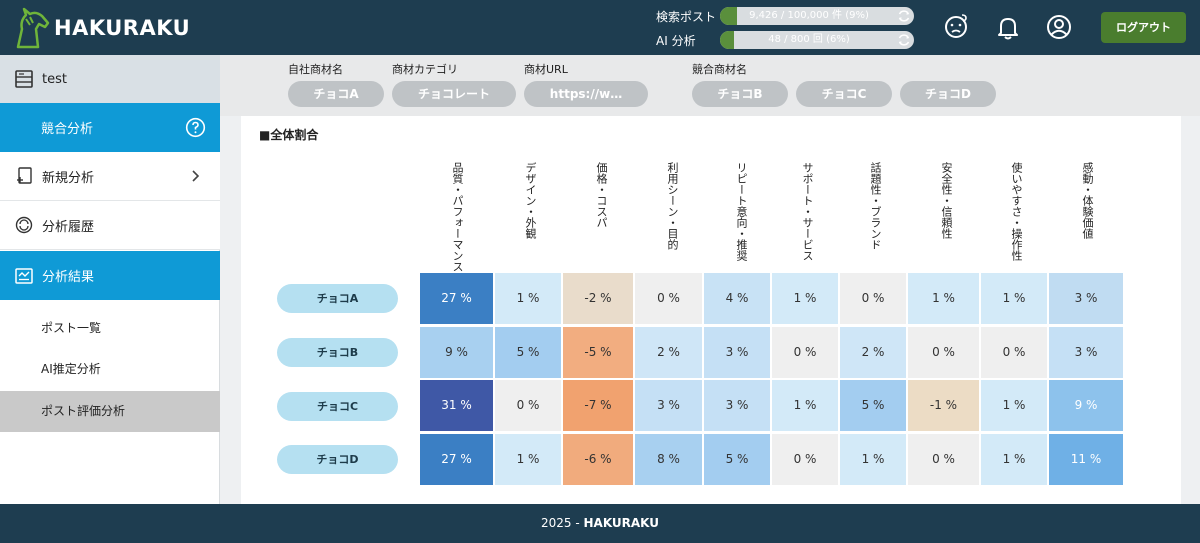  I want to click on user-account-icon, so click(1059, 27).